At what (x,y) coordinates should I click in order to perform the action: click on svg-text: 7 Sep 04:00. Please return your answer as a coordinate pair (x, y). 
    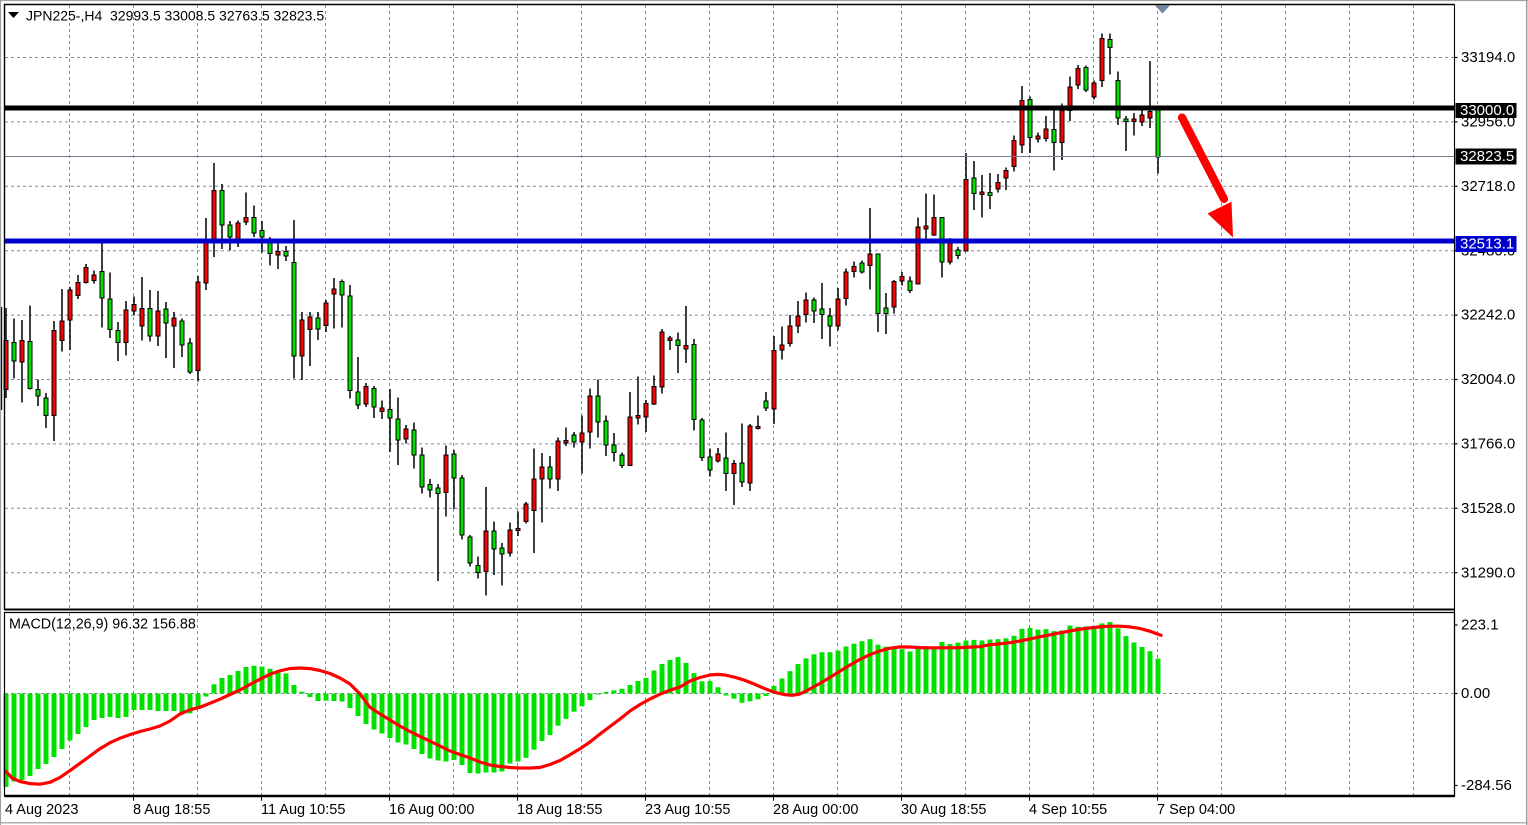
    Looking at the image, I should click on (1196, 810).